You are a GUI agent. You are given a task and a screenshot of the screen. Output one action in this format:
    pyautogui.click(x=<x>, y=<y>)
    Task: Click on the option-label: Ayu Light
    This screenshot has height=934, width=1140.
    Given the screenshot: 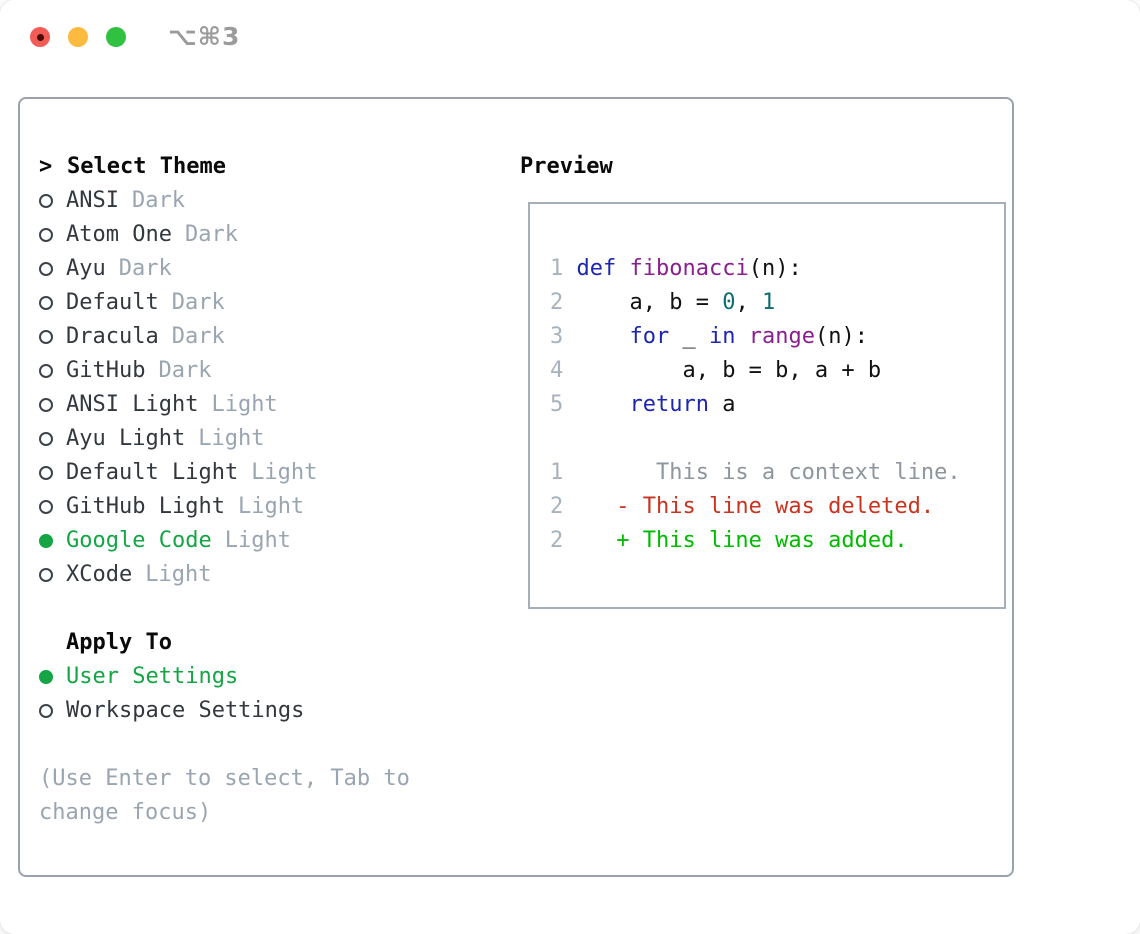 What is the action you would take?
    pyautogui.click(x=126, y=438)
    